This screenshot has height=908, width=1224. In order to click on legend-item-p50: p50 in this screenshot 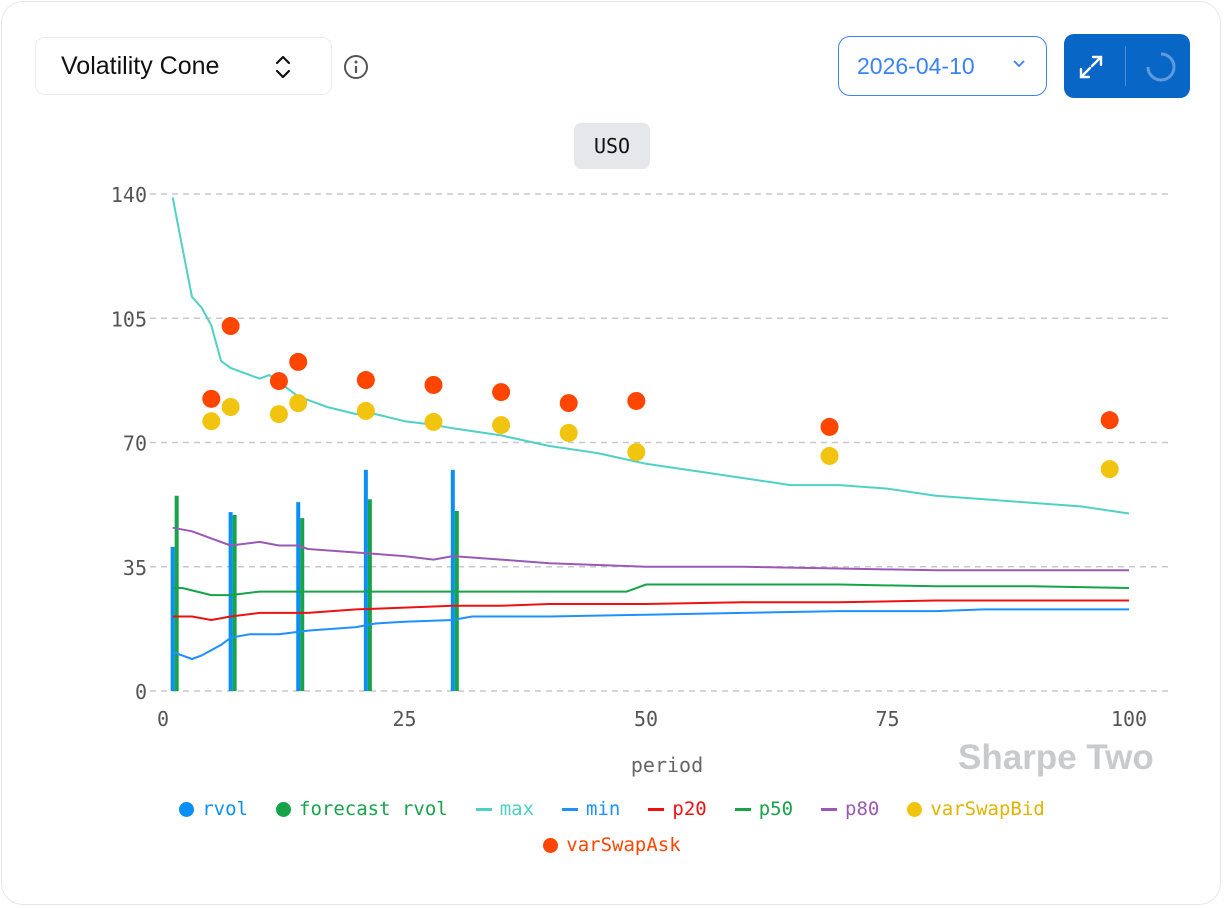, I will do `click(764, 809)`.